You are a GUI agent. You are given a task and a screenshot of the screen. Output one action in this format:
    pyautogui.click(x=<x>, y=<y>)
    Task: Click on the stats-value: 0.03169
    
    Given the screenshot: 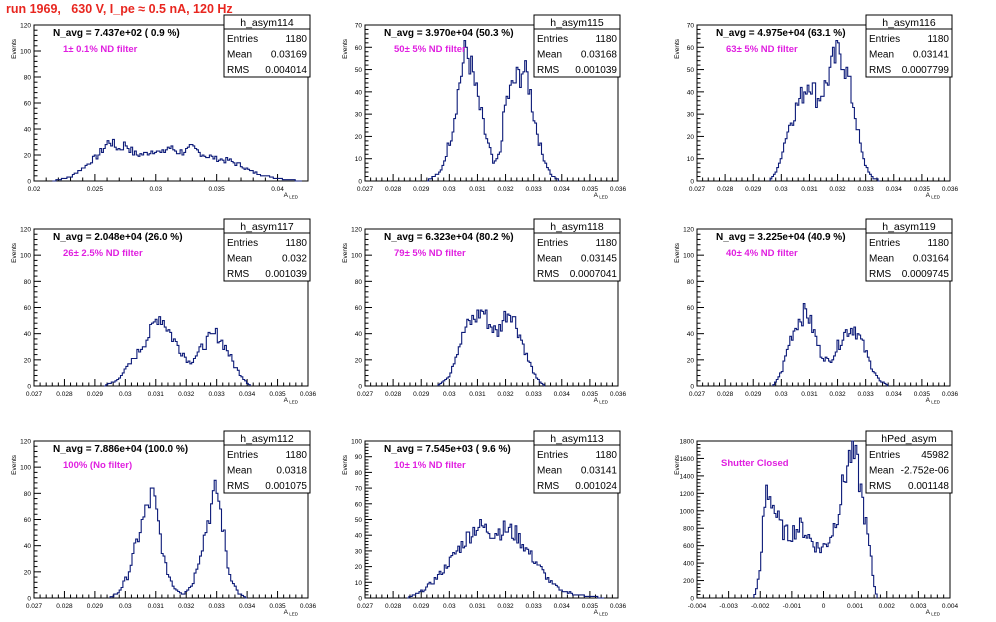 What is the action you would take?
    pyautogui.click(x=289, y=55)
    